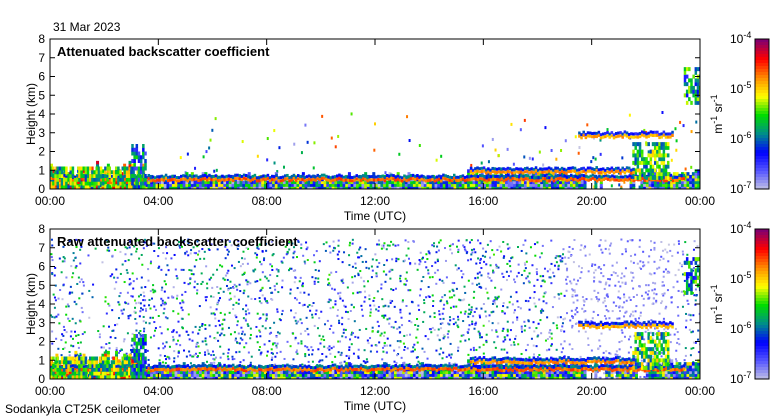  What do you see at coordinates (158, 201) in the screenshot?
I see `x-tick-label: 04:00` at bounding box center [158, 201].